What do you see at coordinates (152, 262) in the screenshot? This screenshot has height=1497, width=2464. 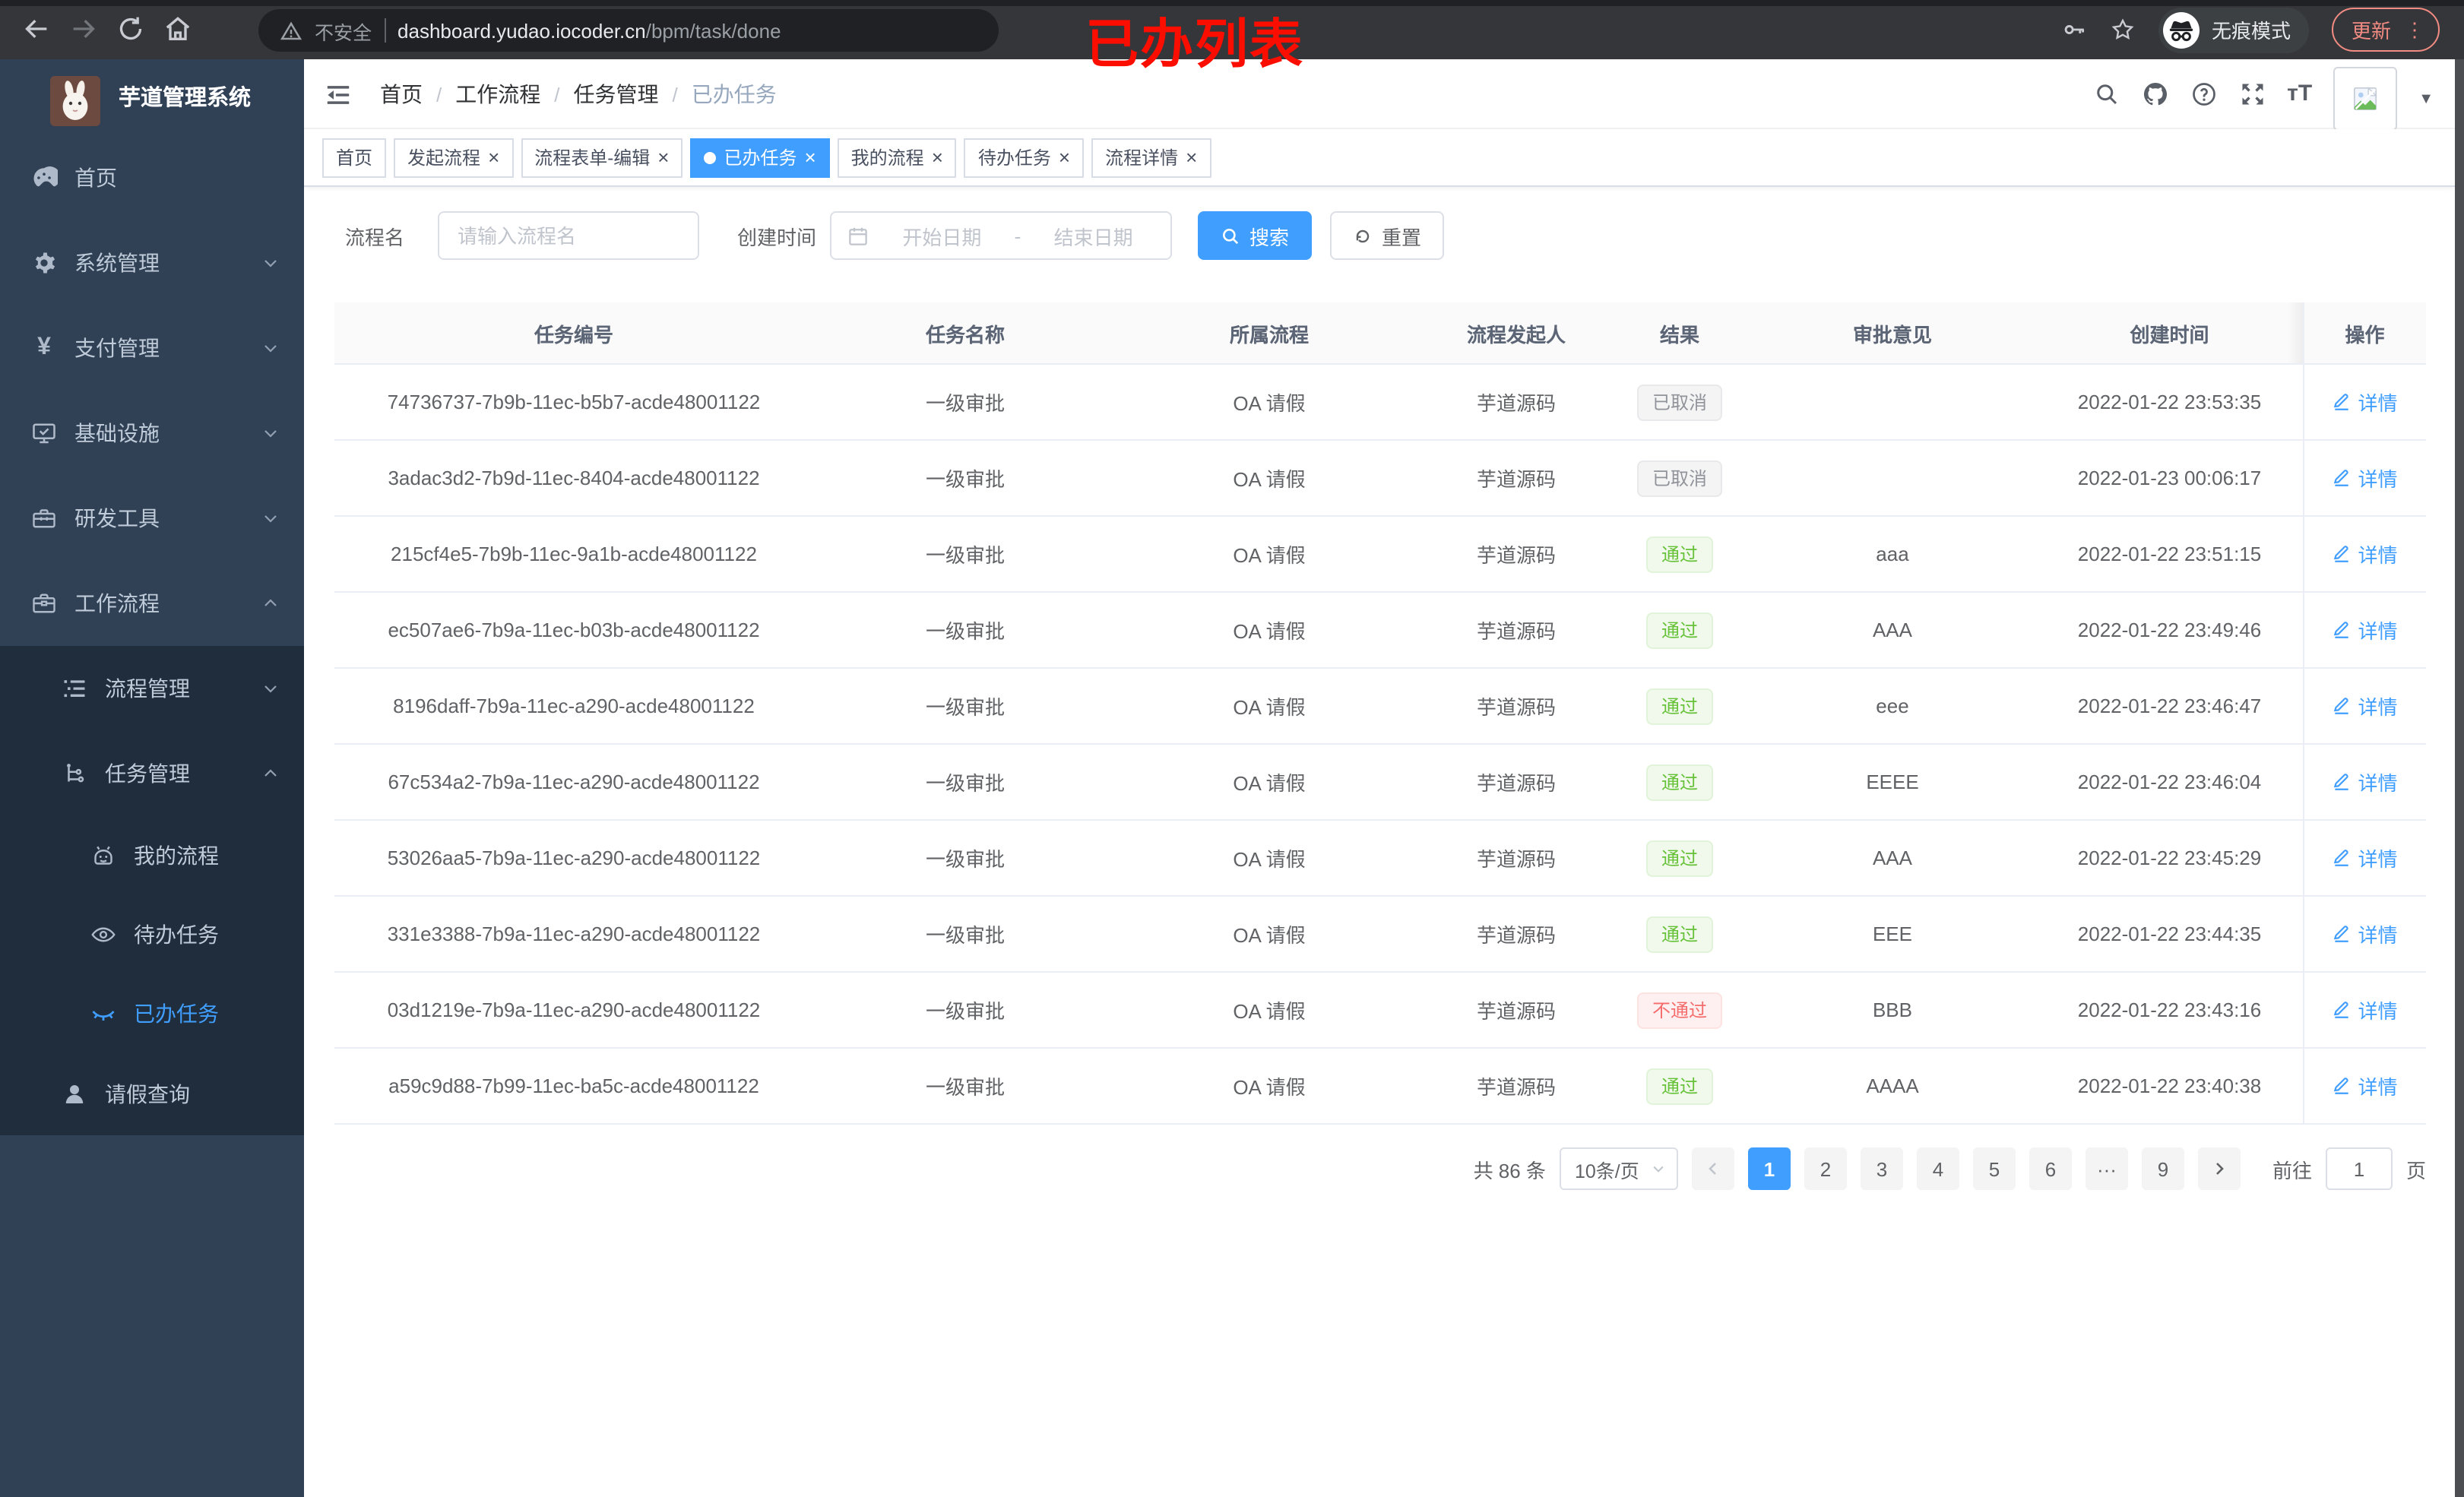 I see `sidebar-item-system: 系统管理` at bounding box center [152, 262].